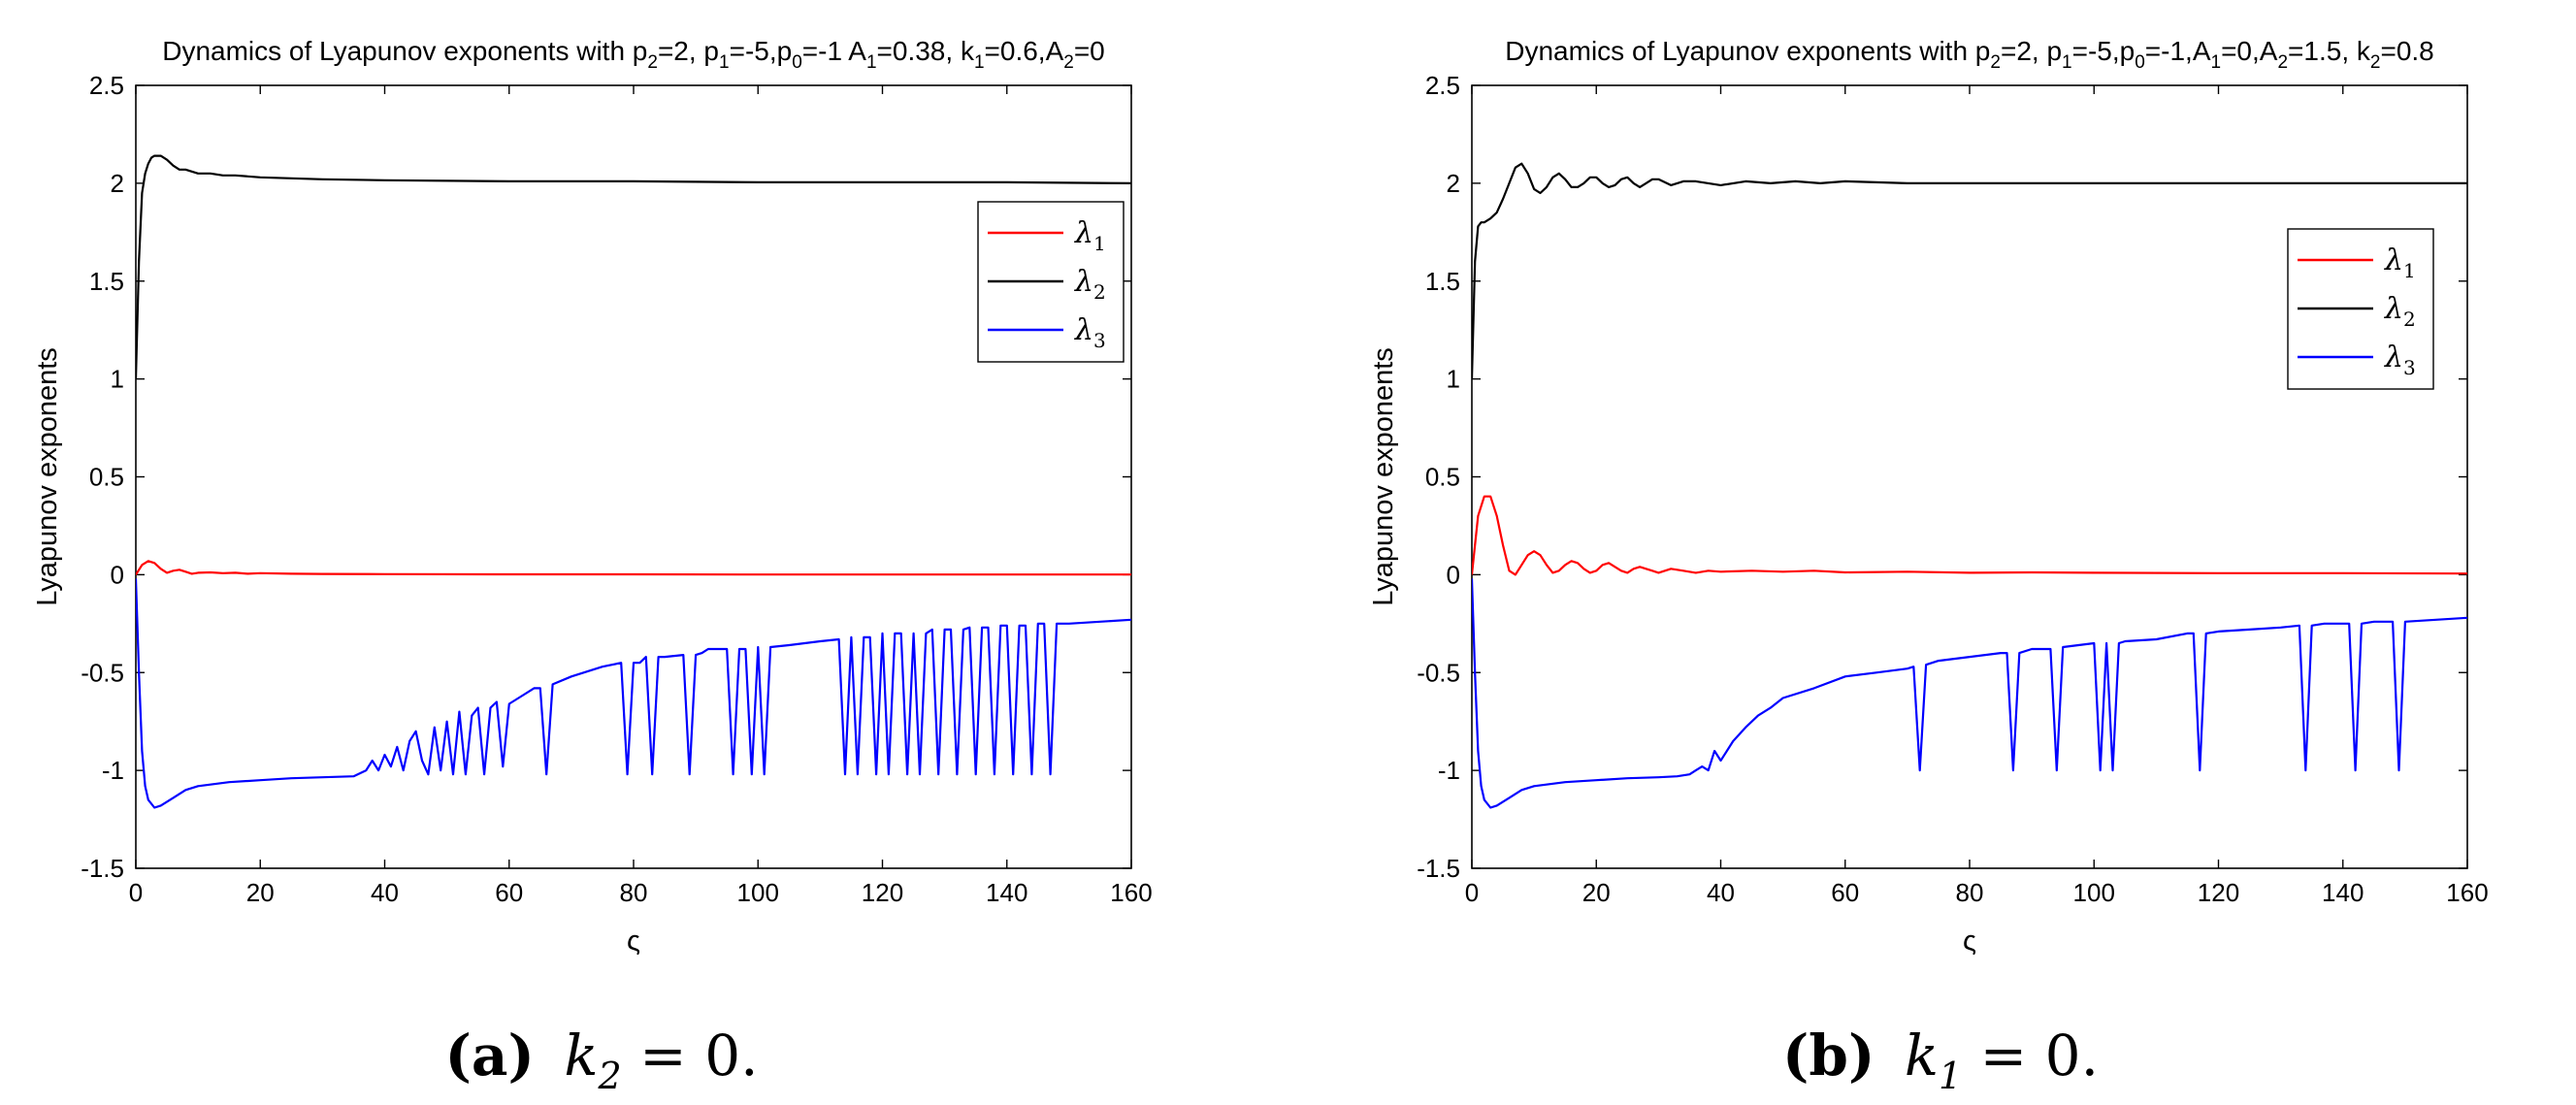  Describe the element at coordinates (581, 1056) in the screenshot. I see `caption-a-var: k` at that location.